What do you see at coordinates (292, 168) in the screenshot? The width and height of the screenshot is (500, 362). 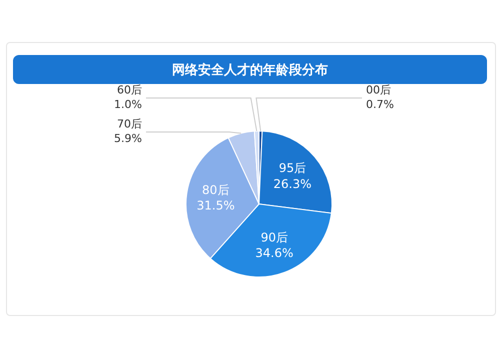 I see `slice-label: 95后` at bounding box center [292, 168].